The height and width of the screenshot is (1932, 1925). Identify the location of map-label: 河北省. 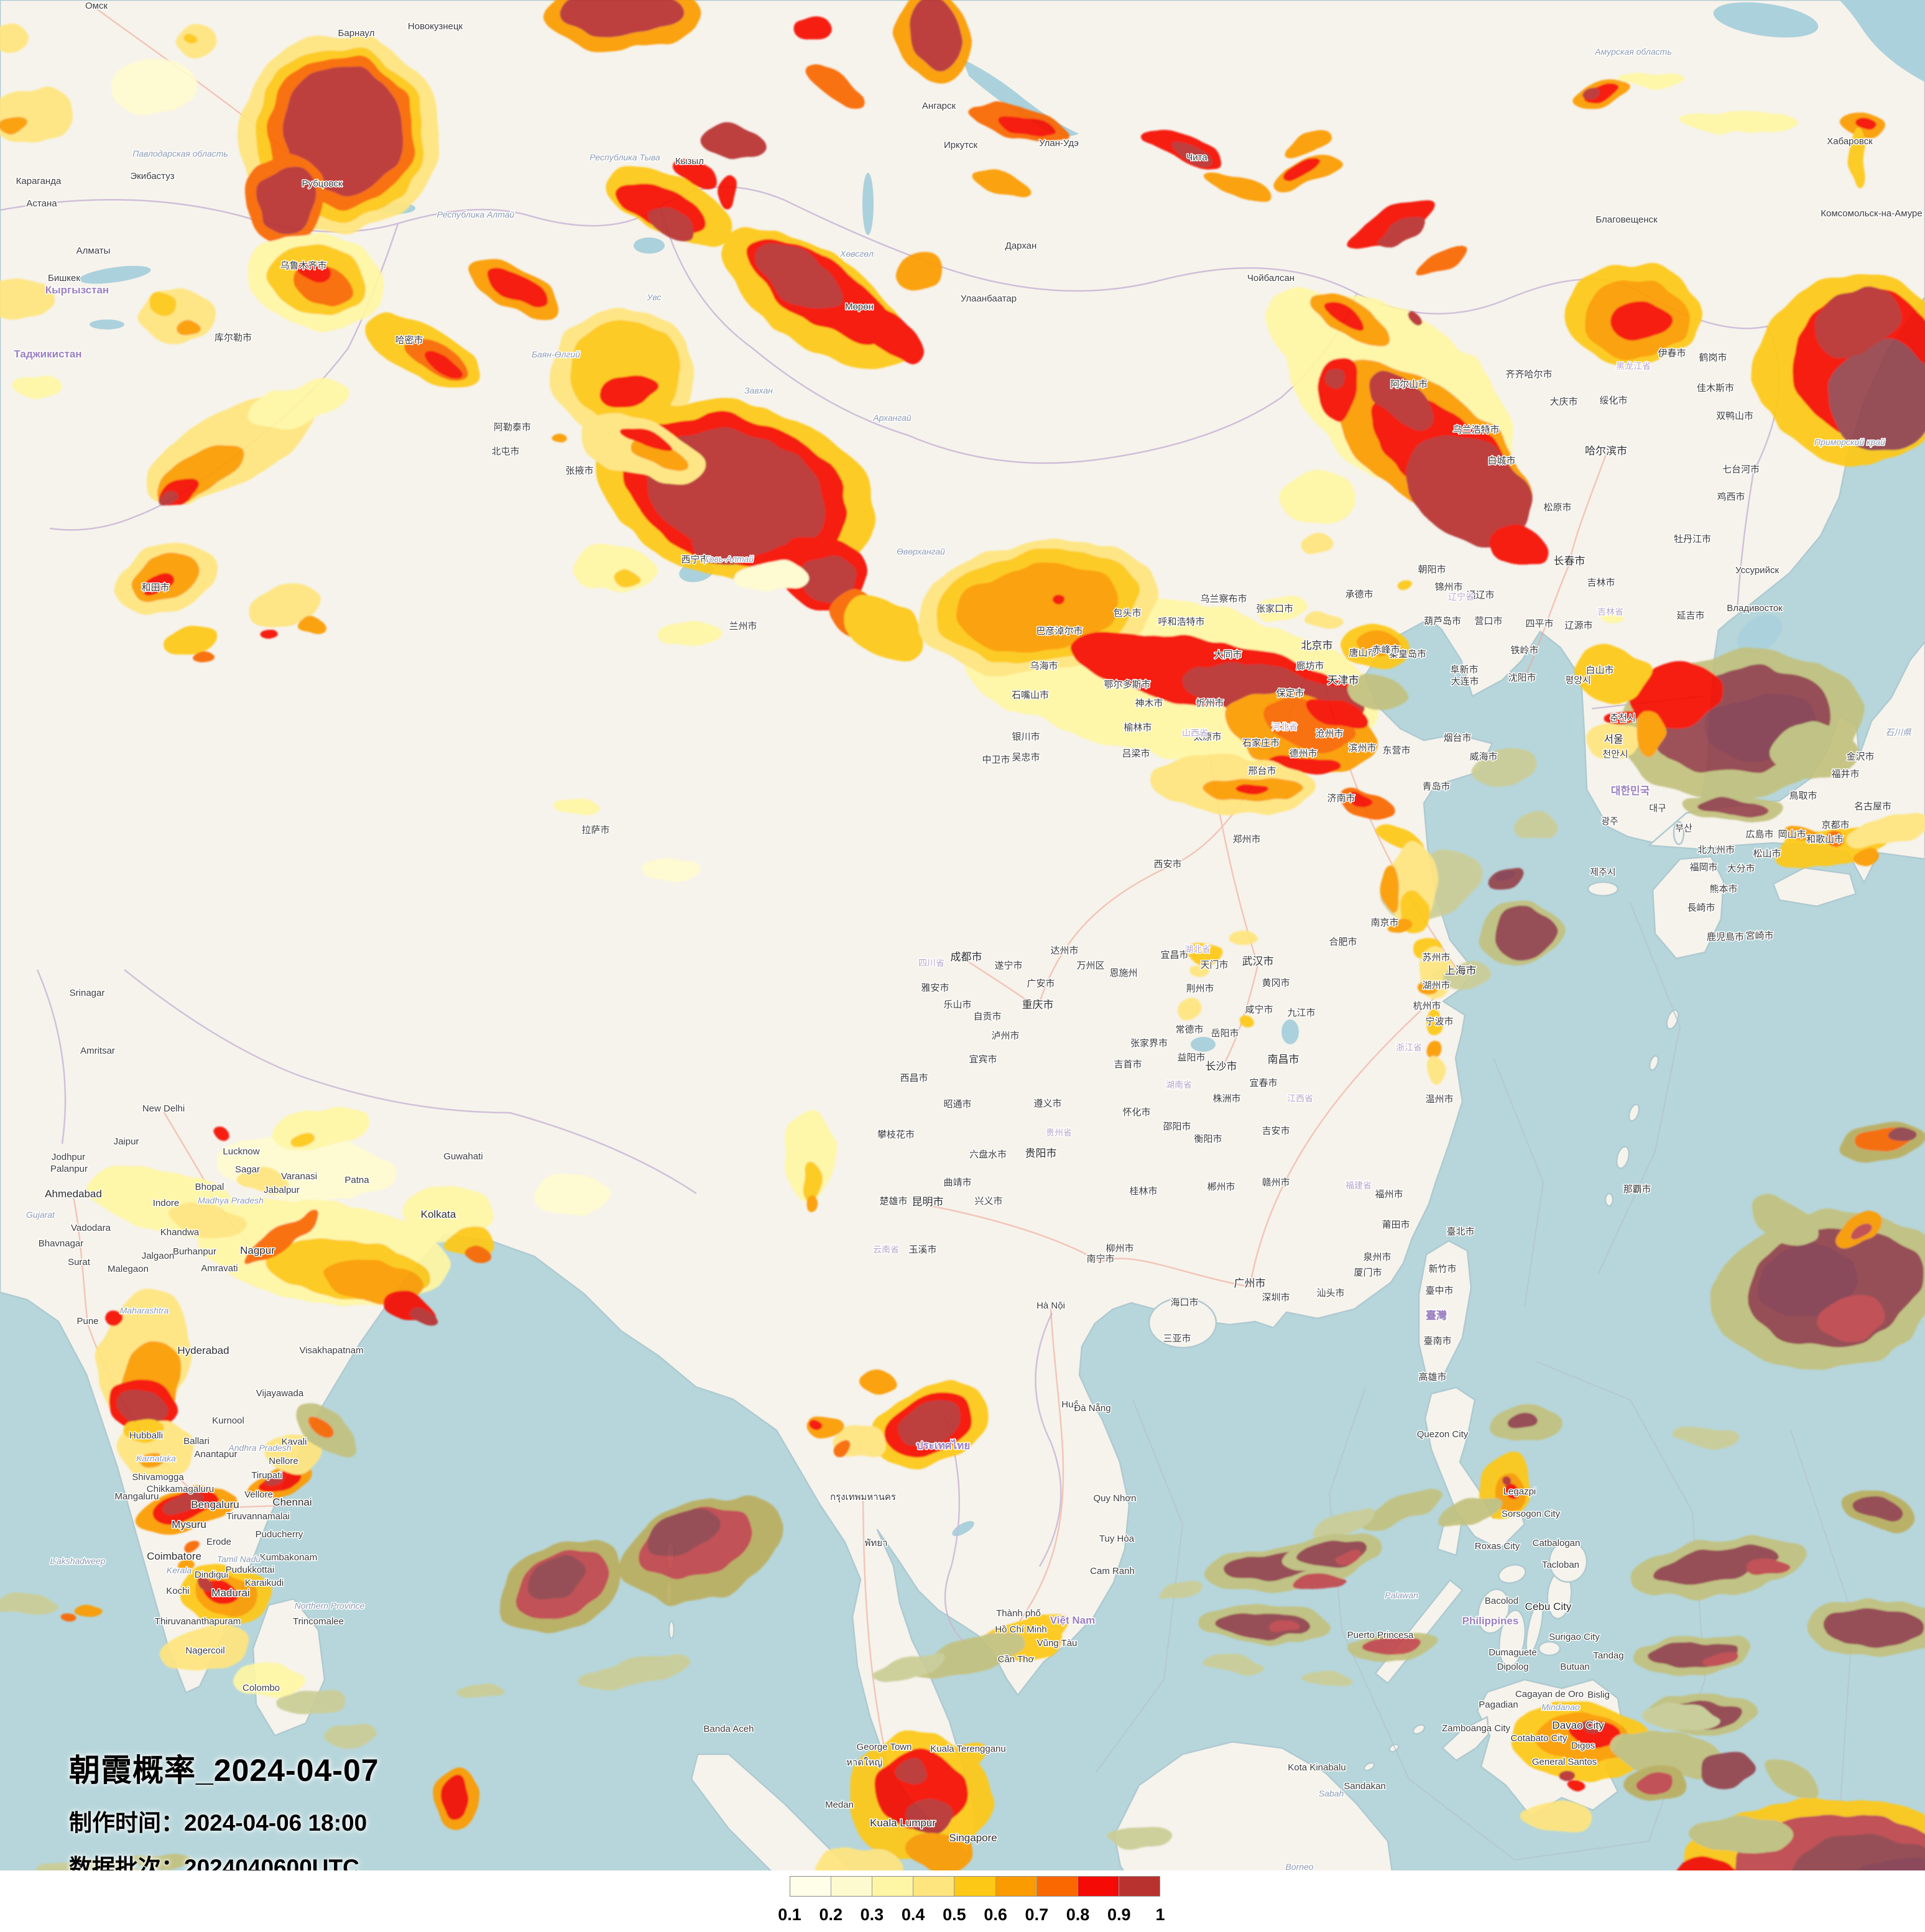
(1285, 727).